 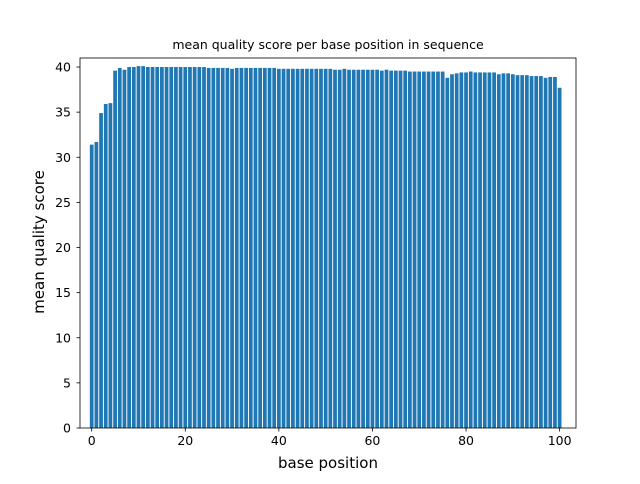 What do you see at coordinates (63, 247) in the screenshot?
I see `y-tick-label-20: 20` at bounding box center [63, 247].